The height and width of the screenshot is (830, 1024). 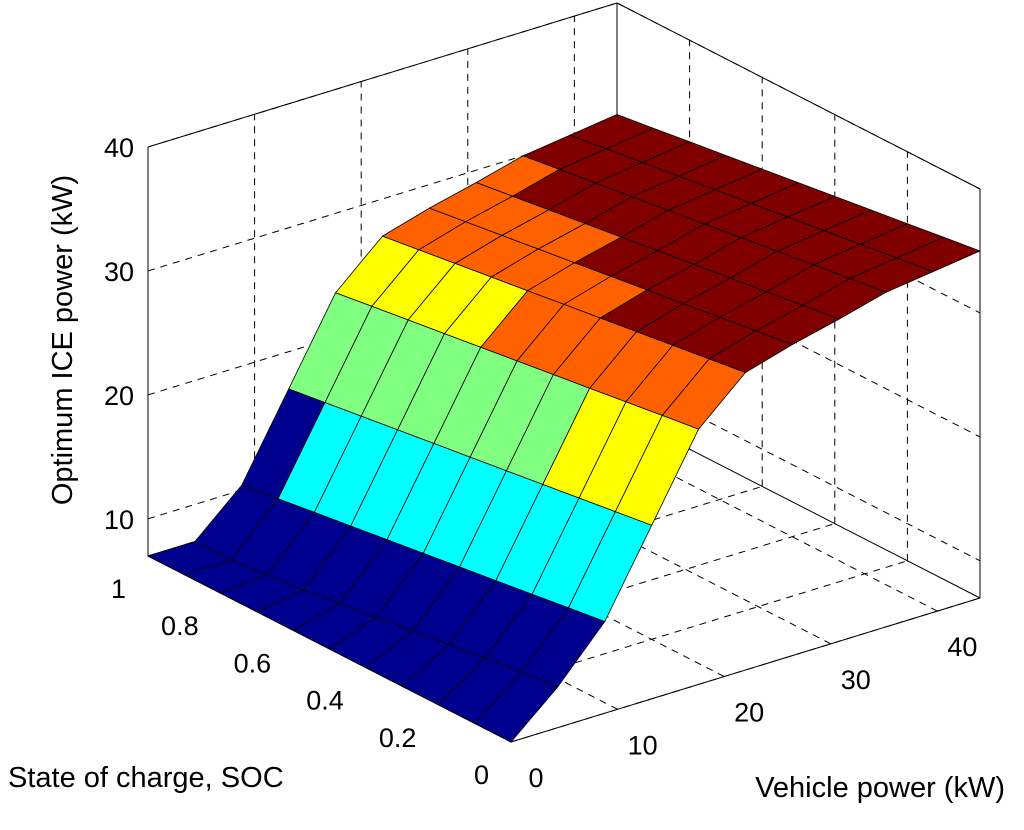 I want to click on x-axis-label: Vehicle power (kW), so click(x=880, y=788).